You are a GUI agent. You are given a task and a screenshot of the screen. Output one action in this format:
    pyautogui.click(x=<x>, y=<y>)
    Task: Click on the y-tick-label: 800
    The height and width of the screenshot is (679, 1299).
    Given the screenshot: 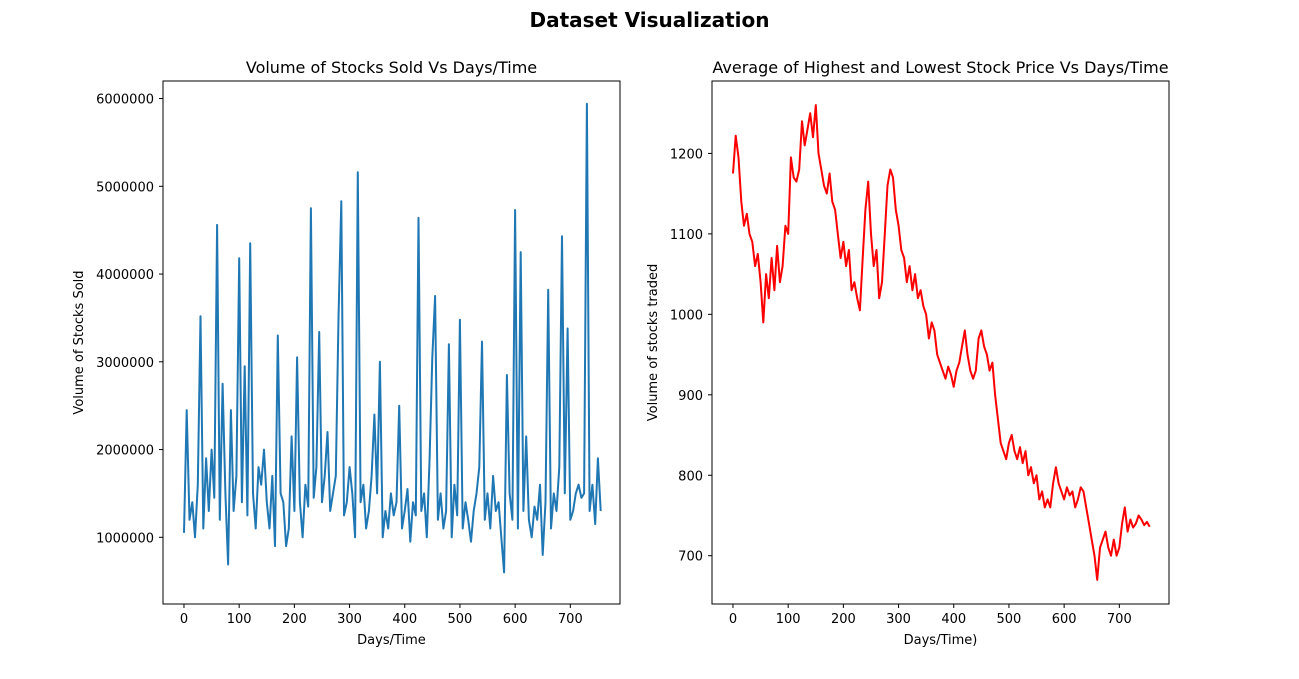 What is the action you would take?
    pyautogui.click(x=690, y=476)
    